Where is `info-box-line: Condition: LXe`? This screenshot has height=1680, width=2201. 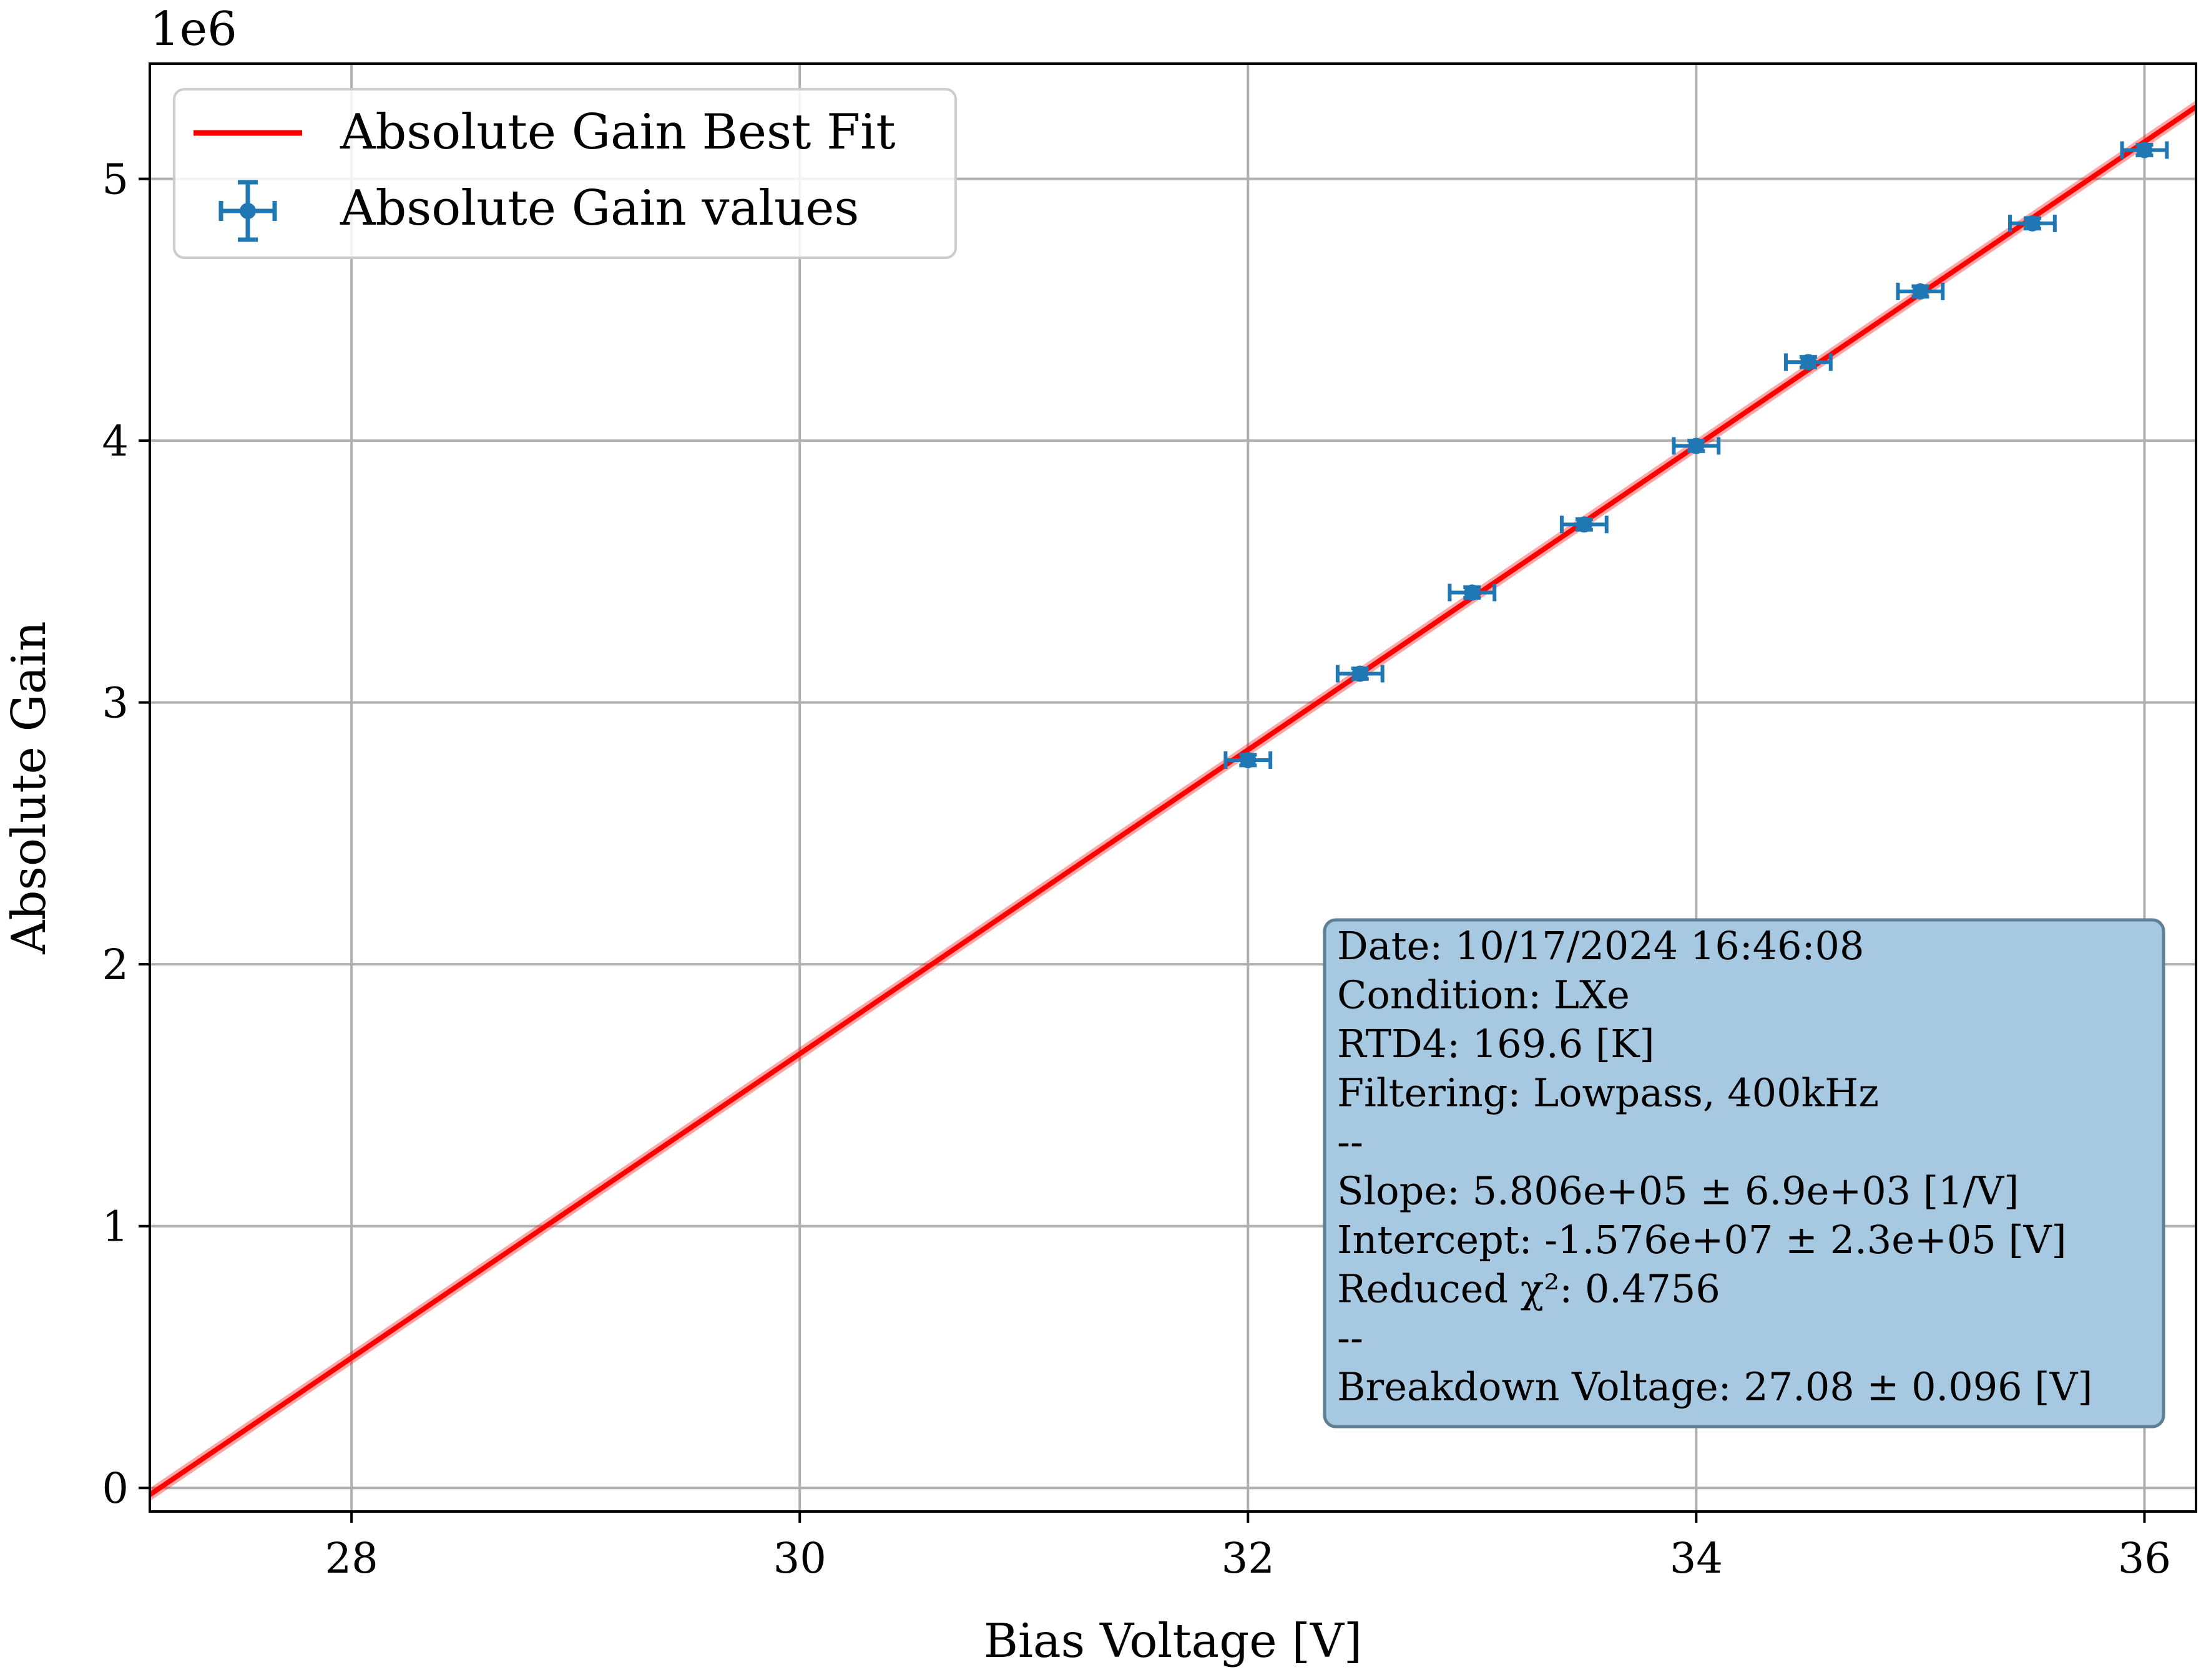
info-box-line: Condition: LXe is located at coordinates (1483, 995).